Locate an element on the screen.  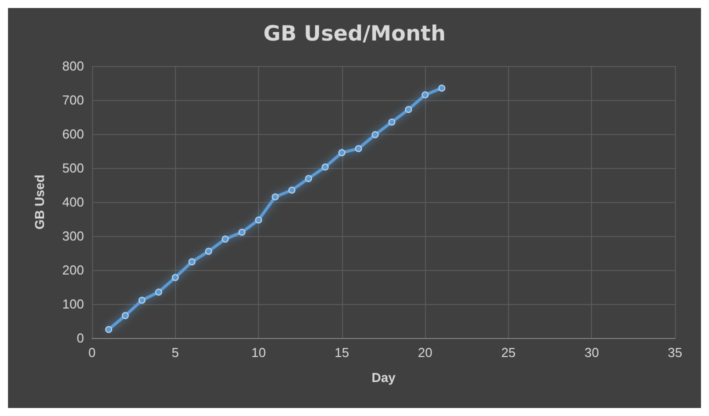
x-tick-label: 30 is located at coordinates (591, 352).